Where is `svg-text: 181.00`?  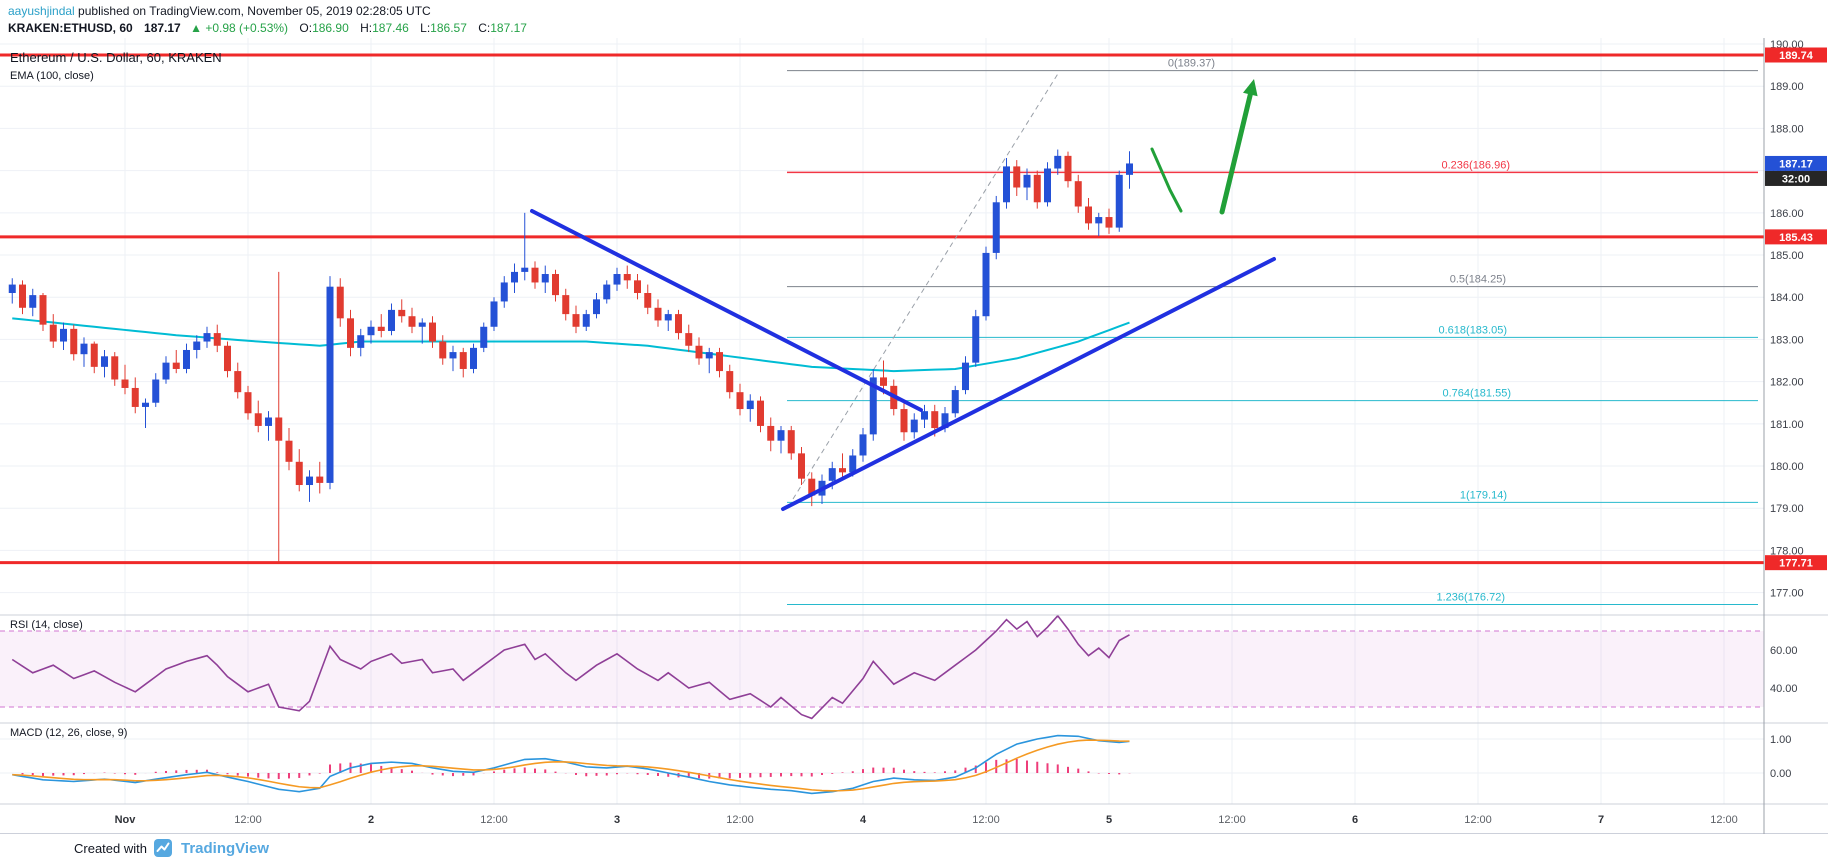
svg-text: 181.00 is located at coordinates (1787, 425).